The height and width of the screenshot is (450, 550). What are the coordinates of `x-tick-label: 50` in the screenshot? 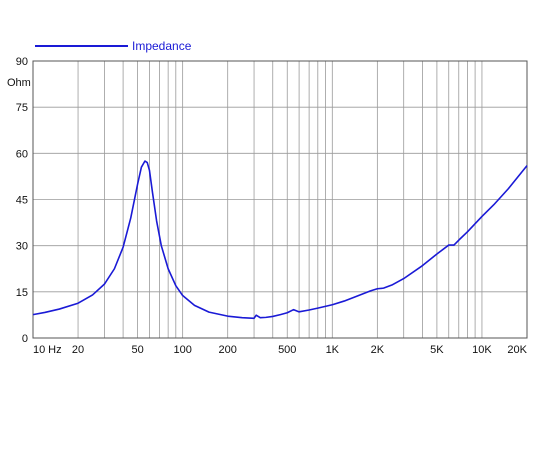 It's located at (137, 350).